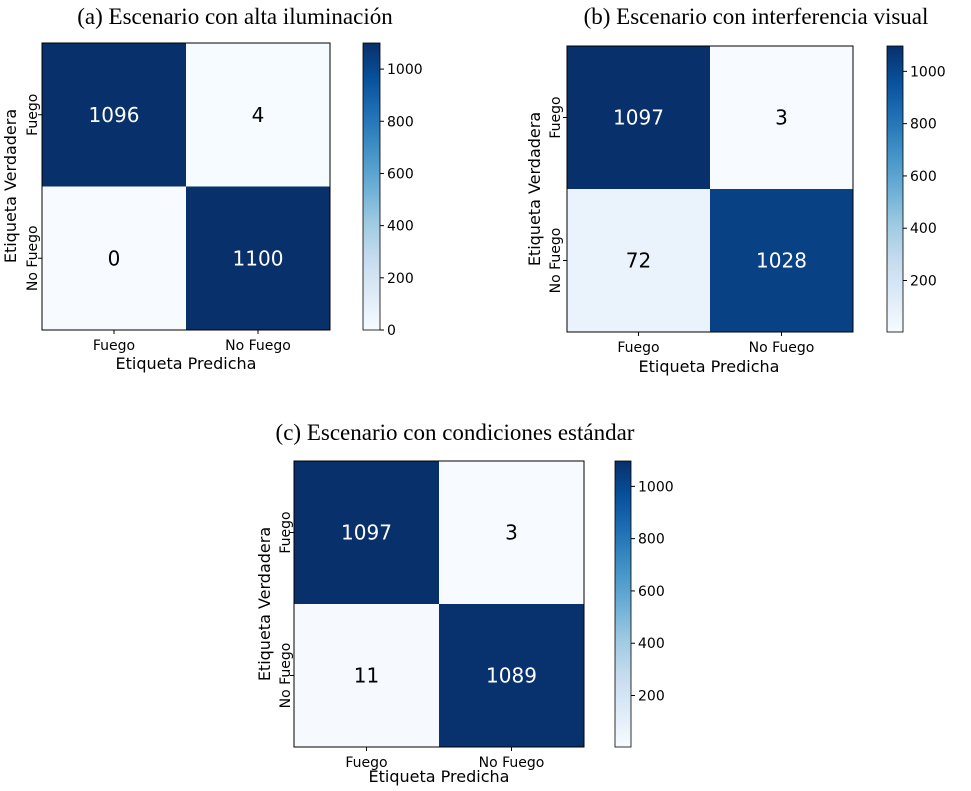  I want to click on cell-value-1-0: 72, so click(638, 261).